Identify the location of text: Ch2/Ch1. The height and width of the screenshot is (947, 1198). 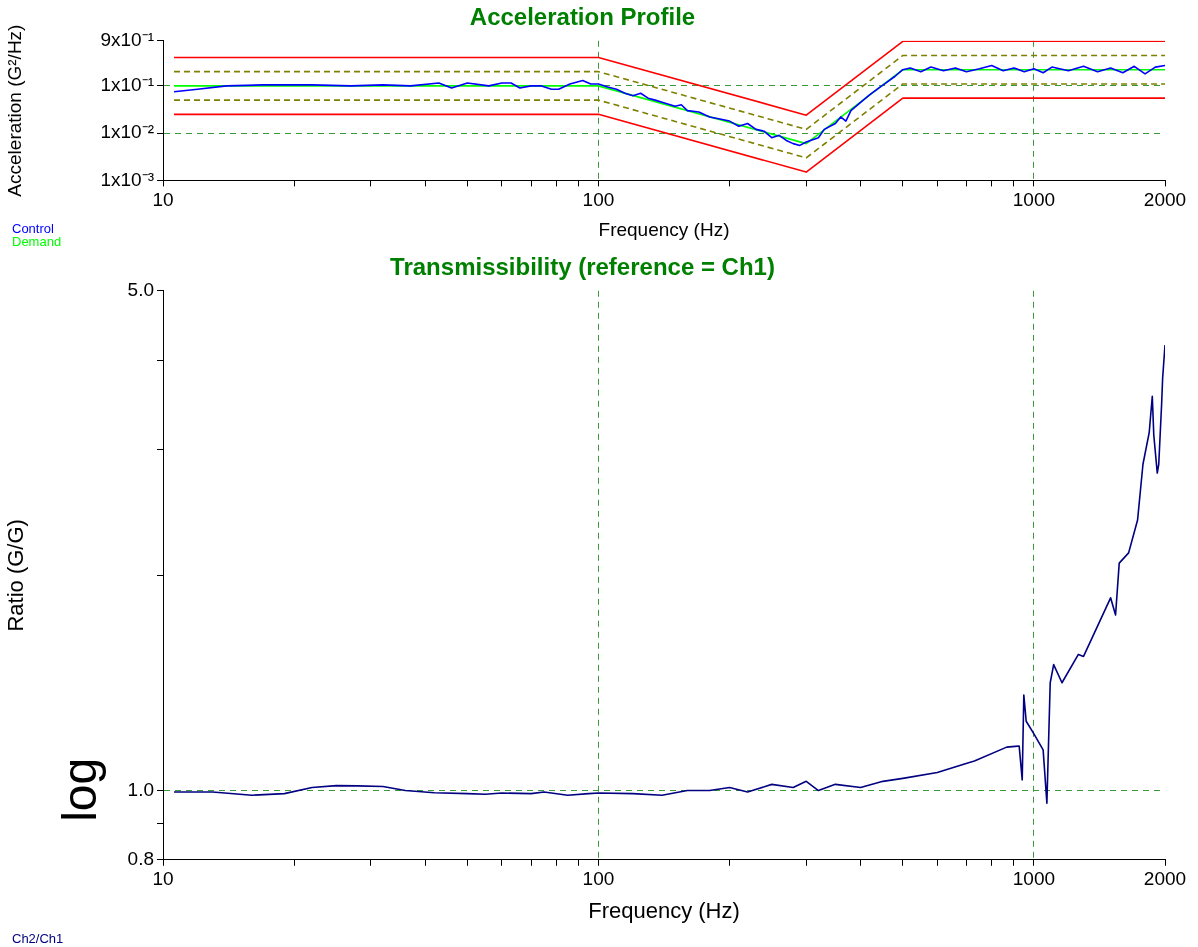
(38, 938).